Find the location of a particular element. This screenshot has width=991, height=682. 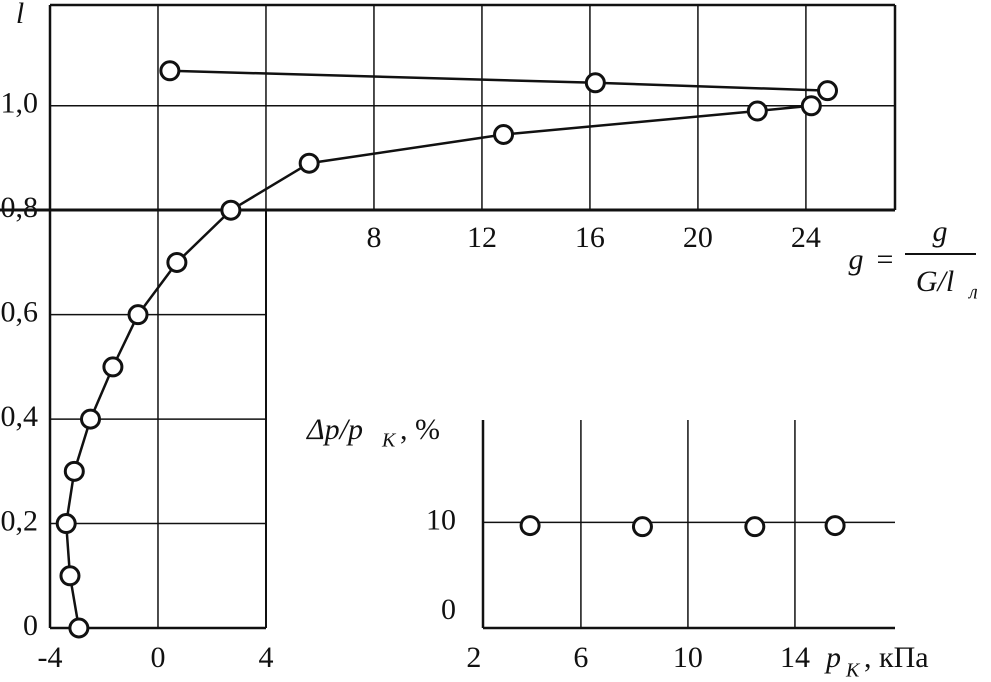

y-tick-label: 10 is located at coordinates (441, 519).